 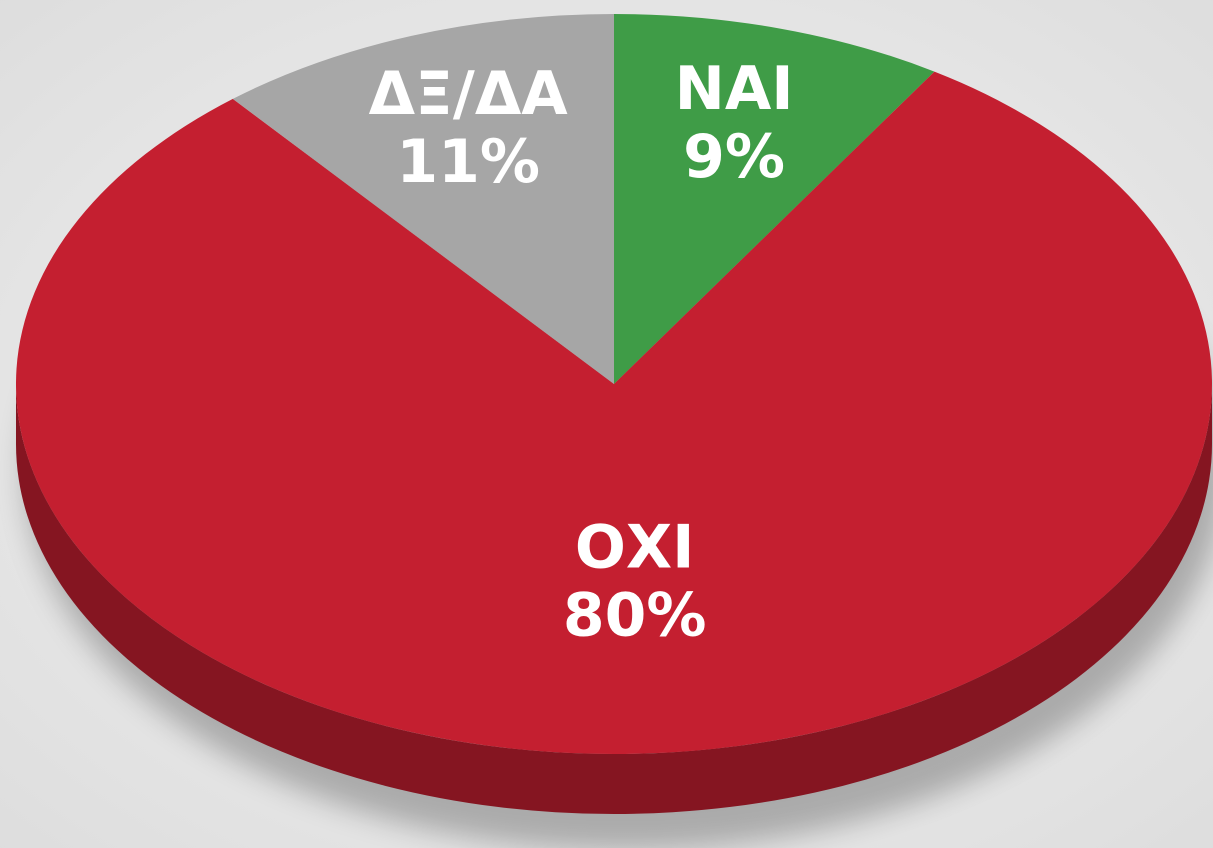 I want to click on slice-label: ΟΧΙ, so click(x=635, y=548).